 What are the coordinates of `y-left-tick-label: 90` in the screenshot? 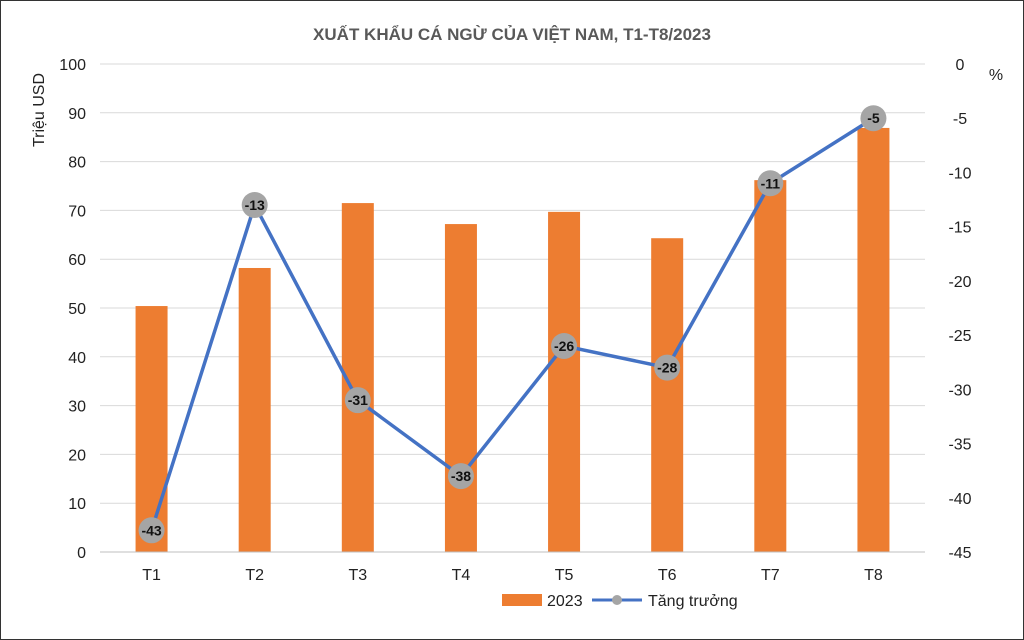 It's located at (77, 114).